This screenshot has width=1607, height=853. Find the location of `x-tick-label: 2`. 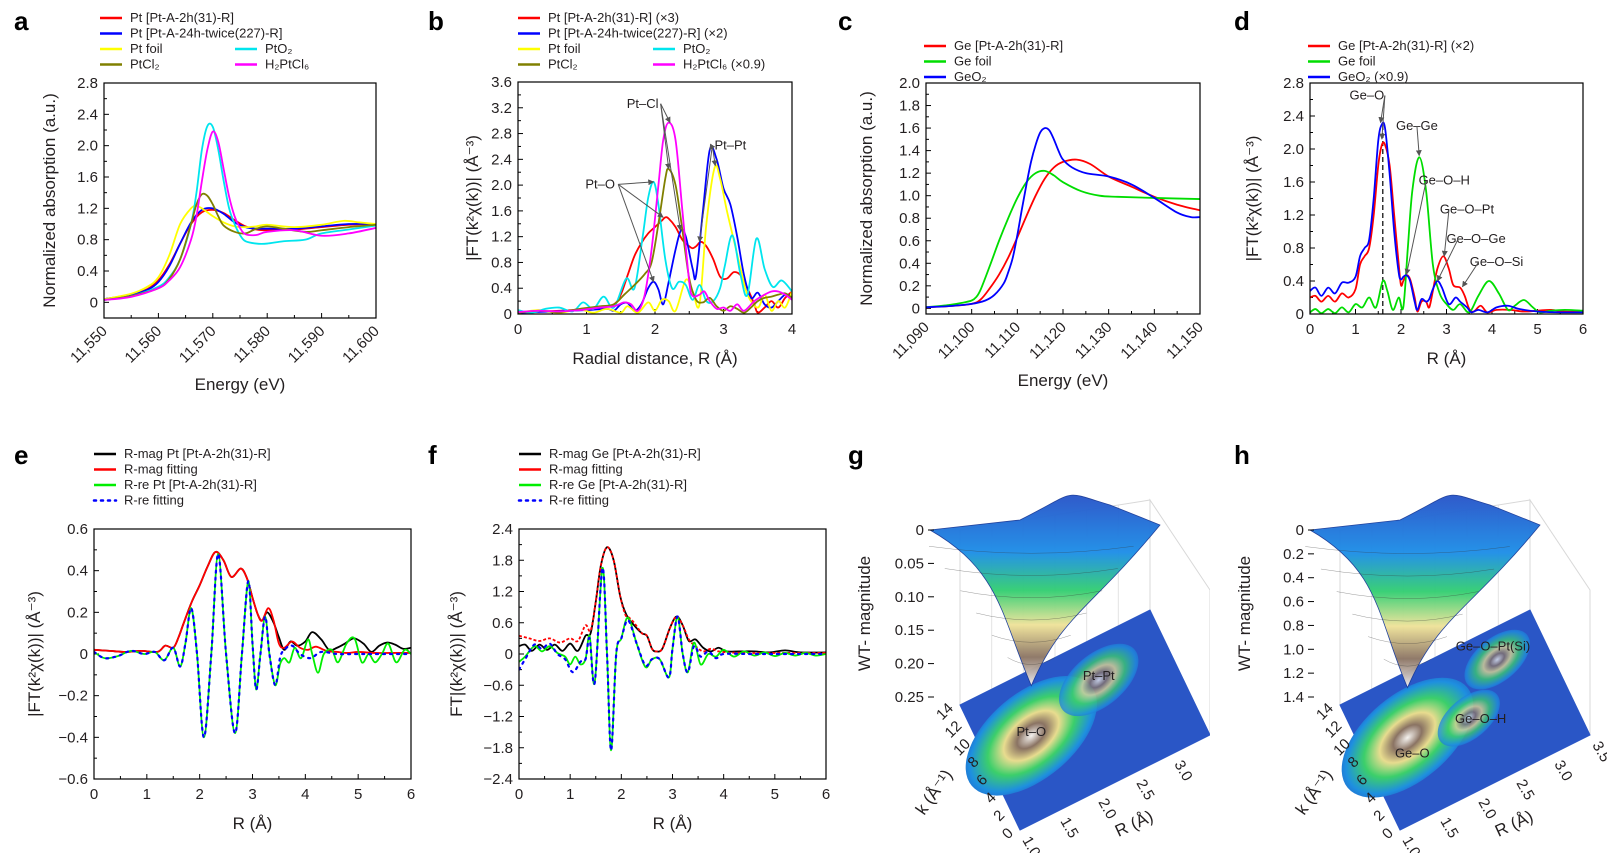

x-tick-label: 2 is located at coordinates (655, 329).